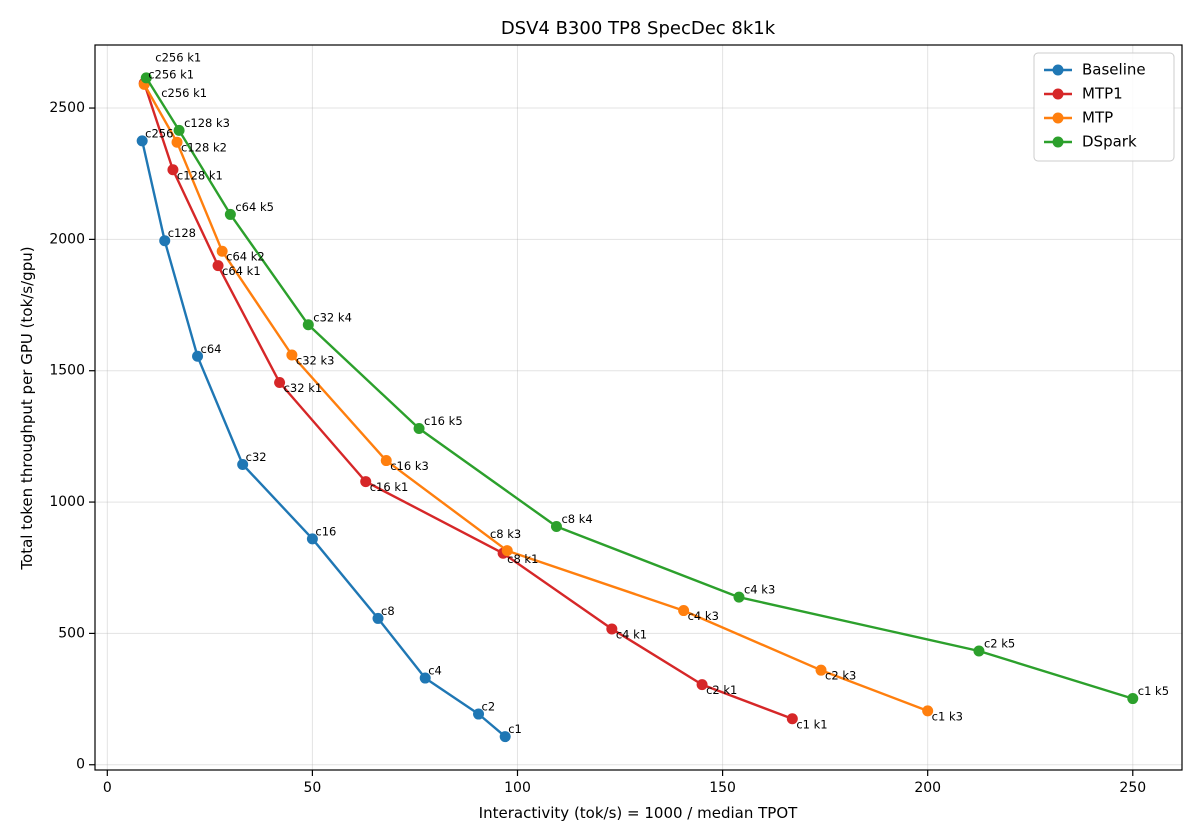 The image size is (1200, 840). I want to click on y-tick-label: 1000, so click(67, 502).